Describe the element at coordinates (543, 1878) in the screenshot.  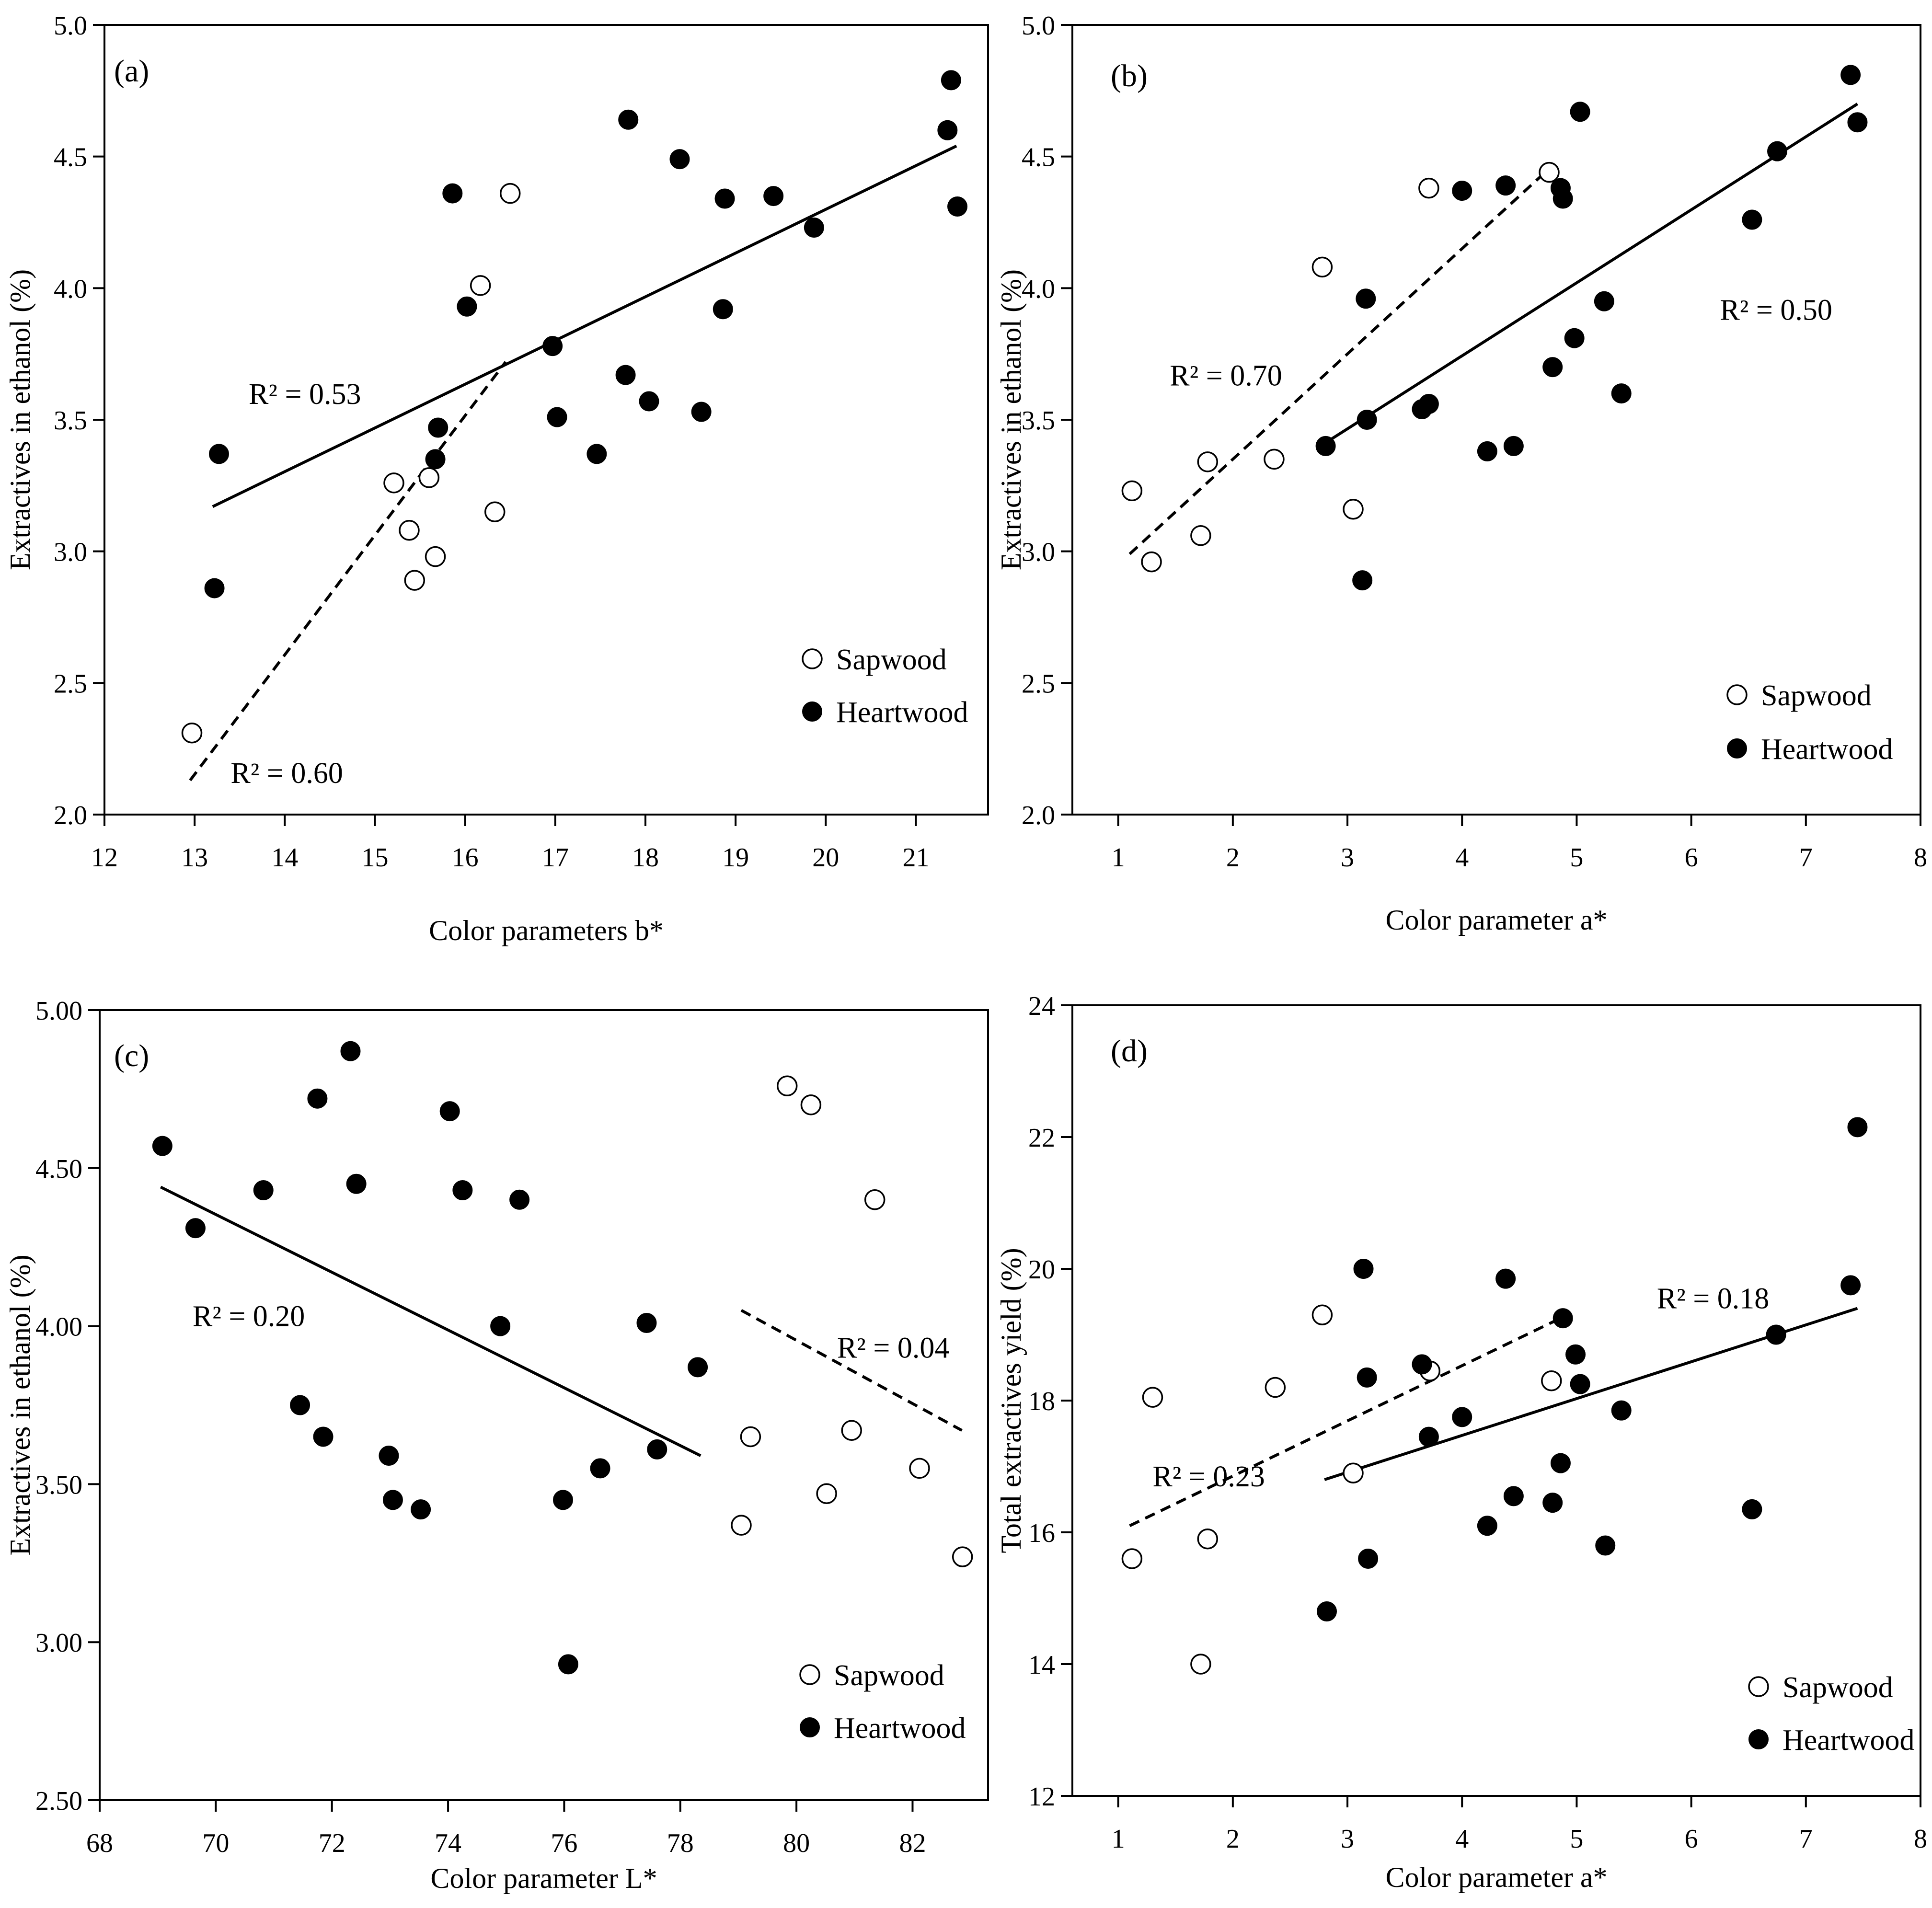
I see `x-axis-label: Color parameter L*` at that location.